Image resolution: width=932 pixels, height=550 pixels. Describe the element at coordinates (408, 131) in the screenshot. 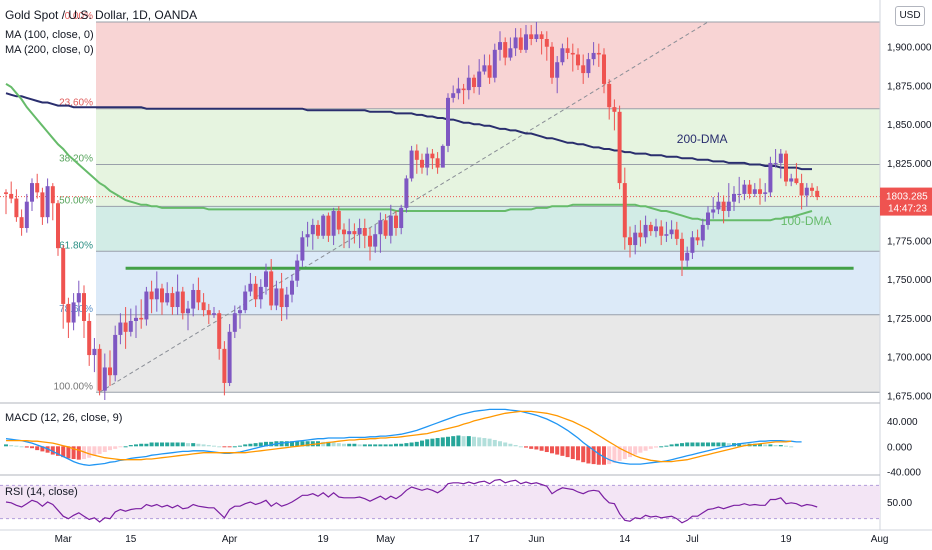

I see `ma200-line` at that location.